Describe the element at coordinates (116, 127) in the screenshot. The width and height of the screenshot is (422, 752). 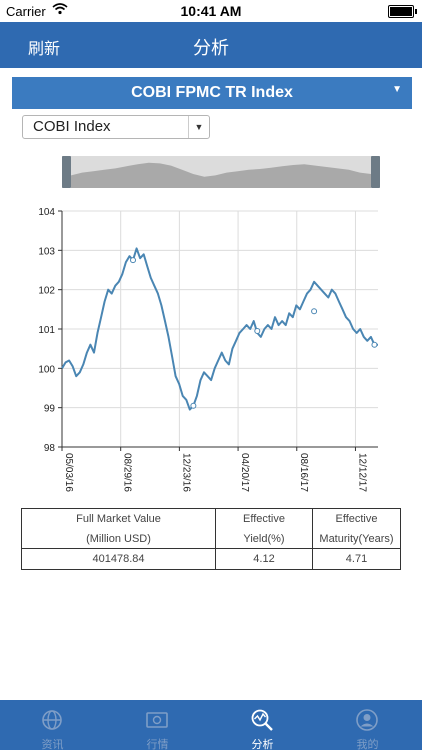
I see `sub-index-select: COBI Index ▼` at that location.